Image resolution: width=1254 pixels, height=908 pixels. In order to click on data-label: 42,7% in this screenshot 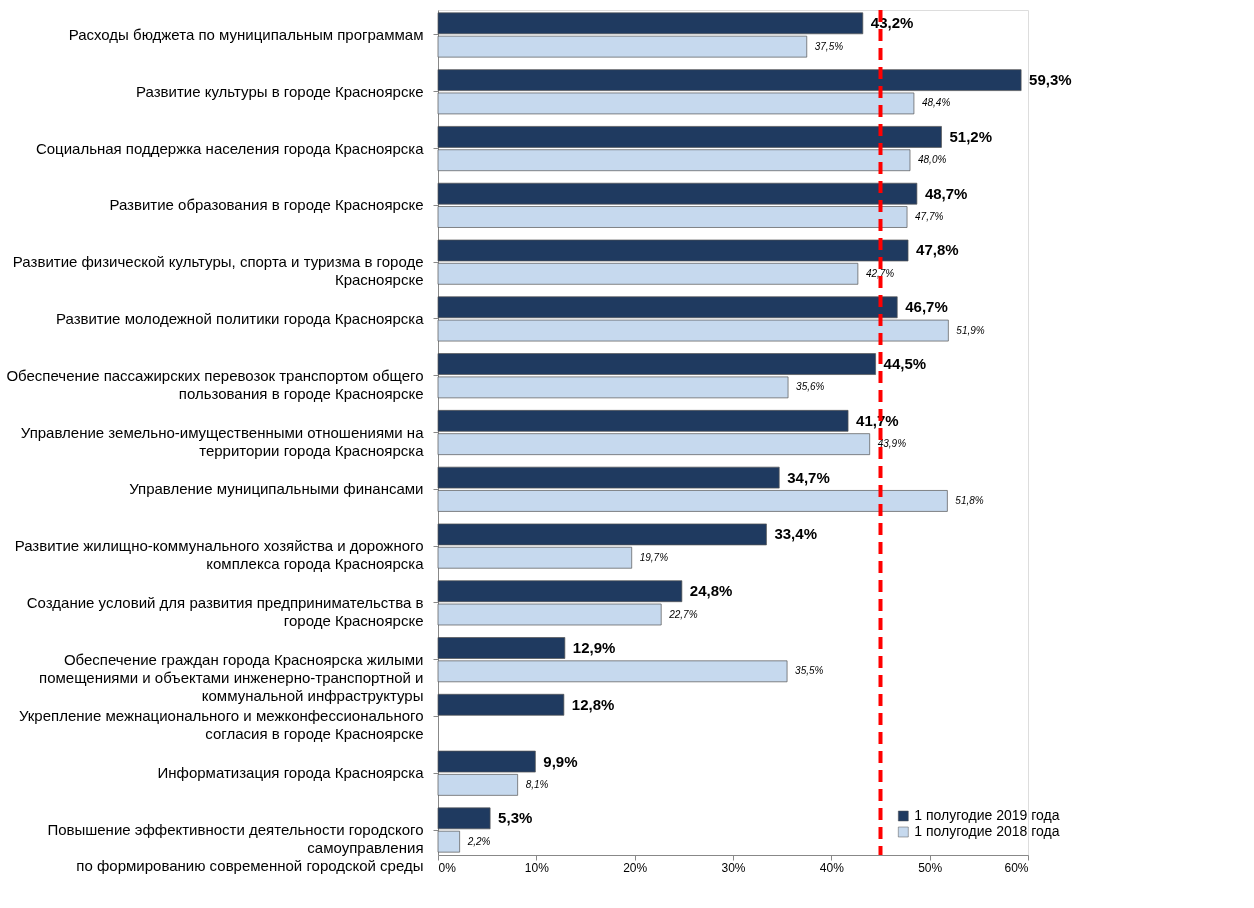, I will do `click(880, 273)`.